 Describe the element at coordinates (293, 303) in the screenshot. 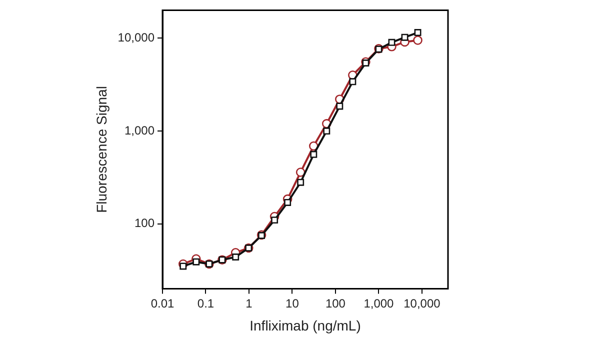

I see `x-tick-label: 10` at that location.